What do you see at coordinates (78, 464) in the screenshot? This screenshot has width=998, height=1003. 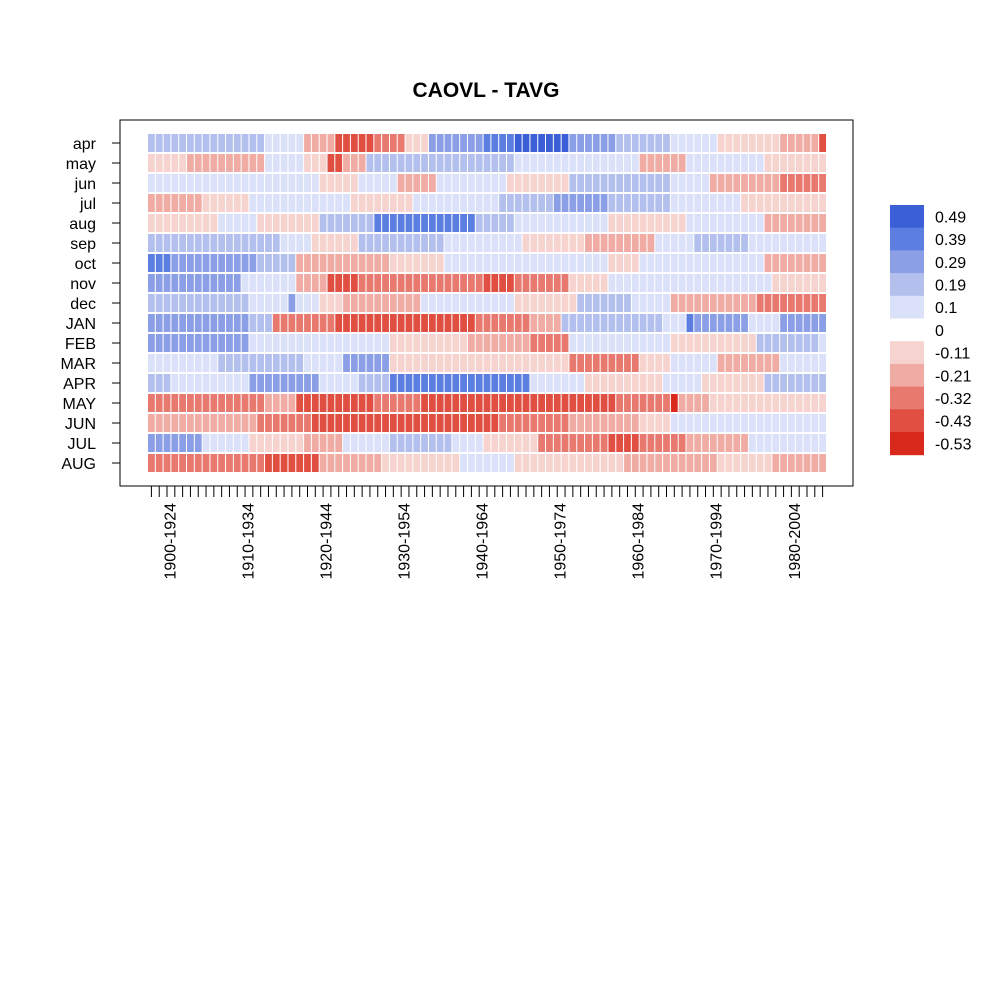 I see `y-tick-label: AUG` at bounding box center [78, 464].